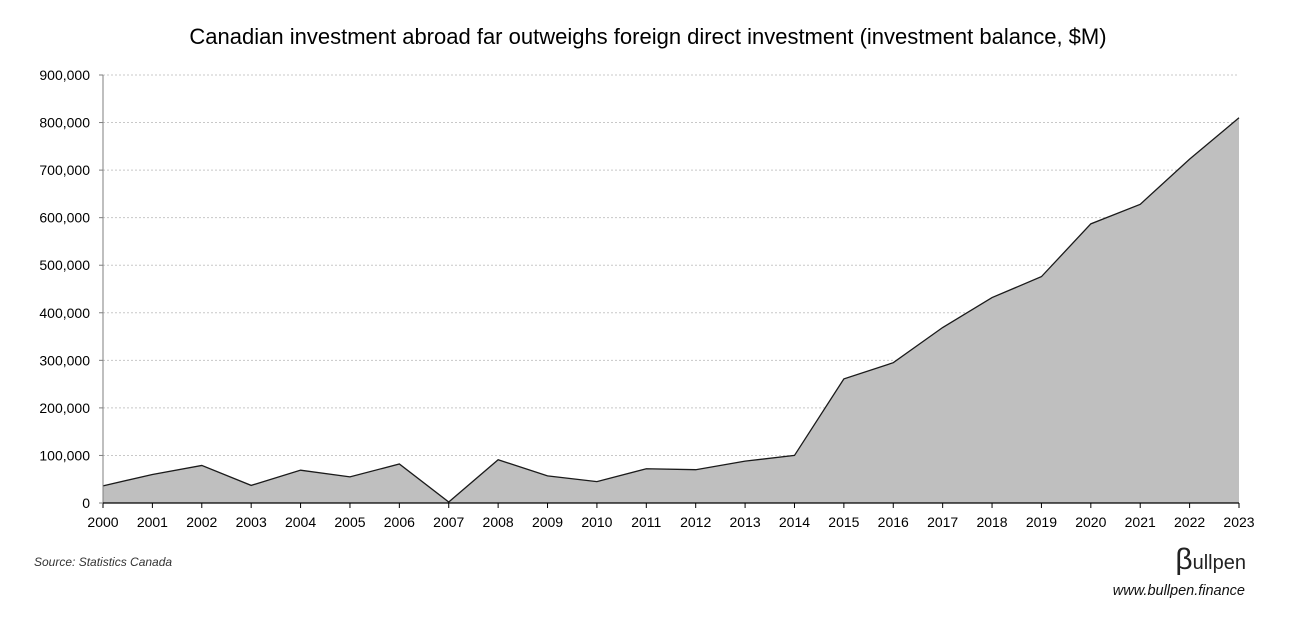 This screenshot has height=624, width=1292. What do you see at coordinates (1041, 522) in the screenshot?
I see `x-tick-label: 2019` at bounding box center [1041, 522].